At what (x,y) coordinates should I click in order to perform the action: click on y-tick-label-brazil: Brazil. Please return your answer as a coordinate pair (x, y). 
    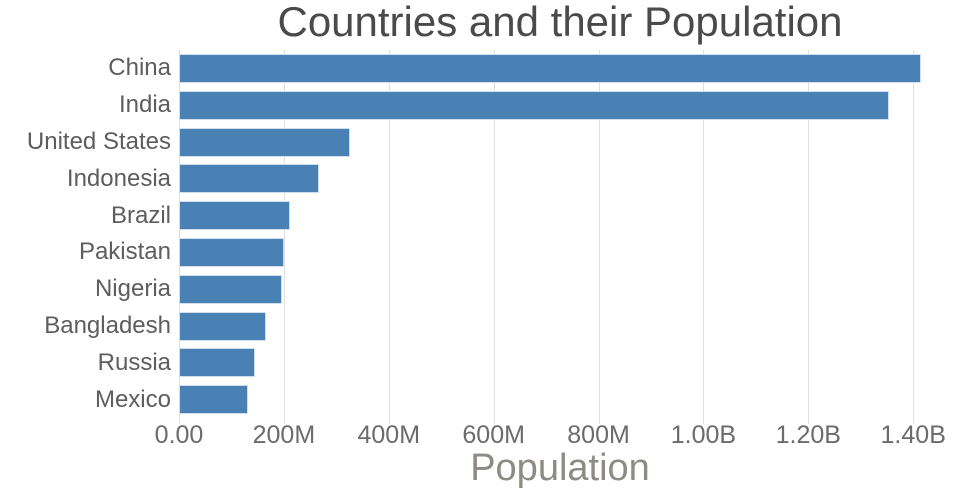
    Looking at the image, I should click on (140, 215).